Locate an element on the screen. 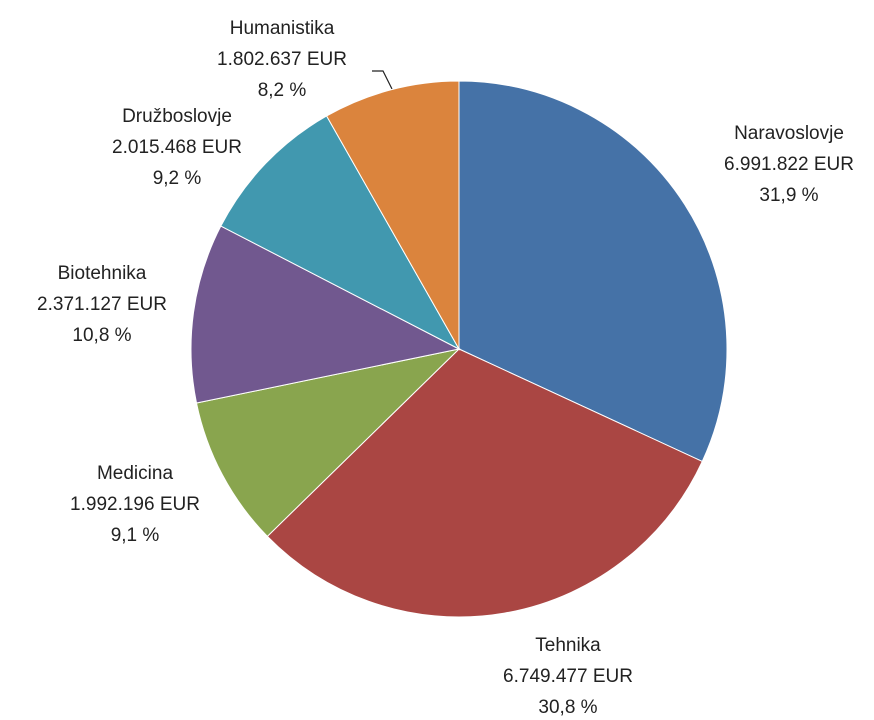  slice-percent-label: 9,1 % is located at coordinates (135, 535).